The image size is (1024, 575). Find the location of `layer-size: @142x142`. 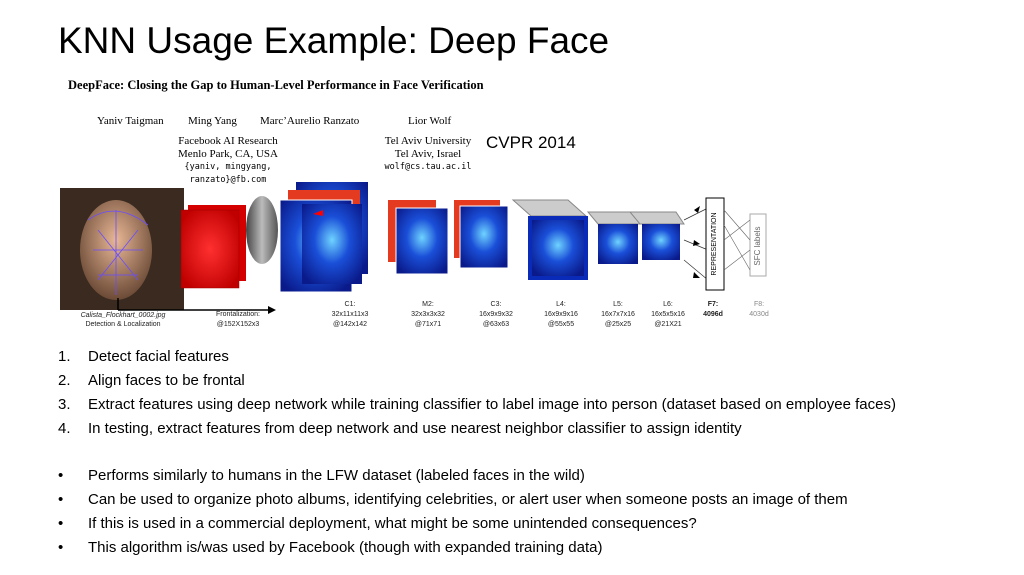

layer-size: @142x142 is located at coordinates (350, 324).